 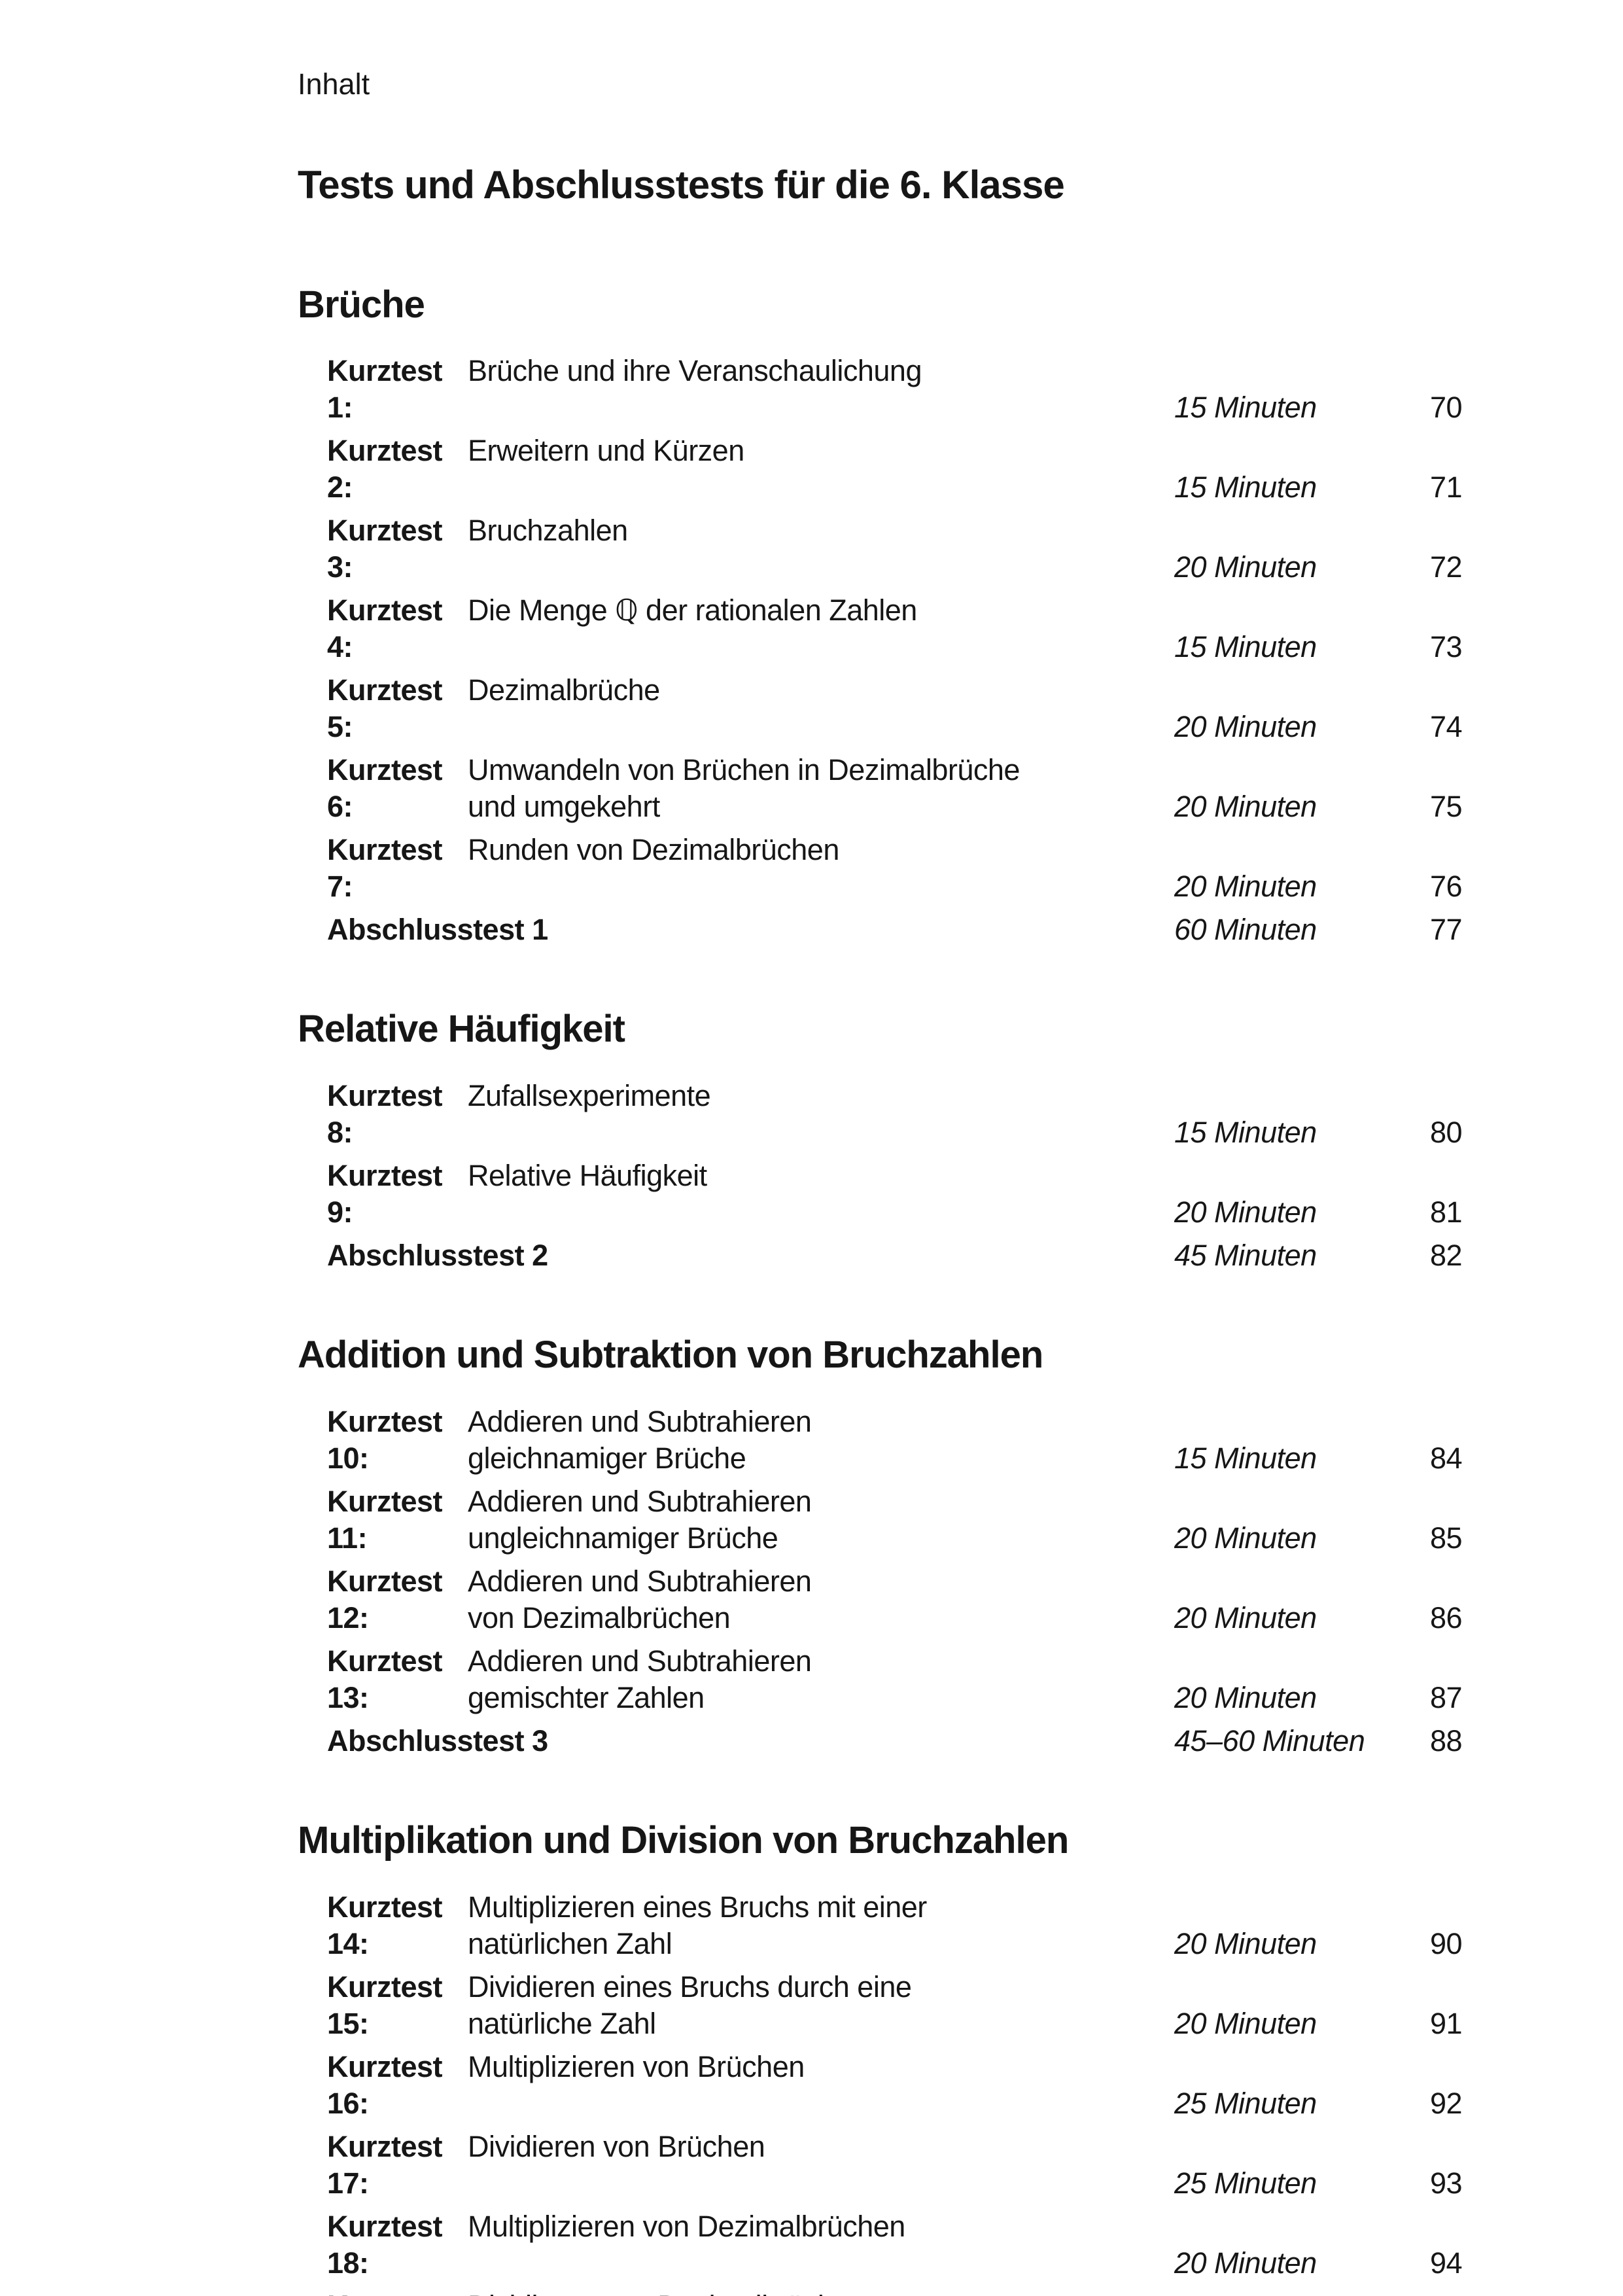 I want to click on test-label: Kurztest 16:, so click(x=385, y=2084).